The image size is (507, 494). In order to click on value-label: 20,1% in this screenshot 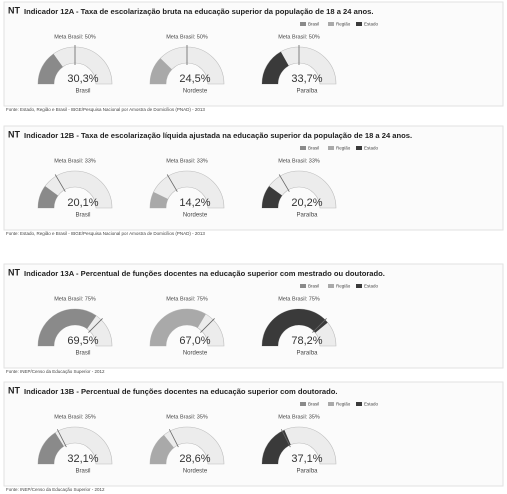, I will do `click(82, 203)`.